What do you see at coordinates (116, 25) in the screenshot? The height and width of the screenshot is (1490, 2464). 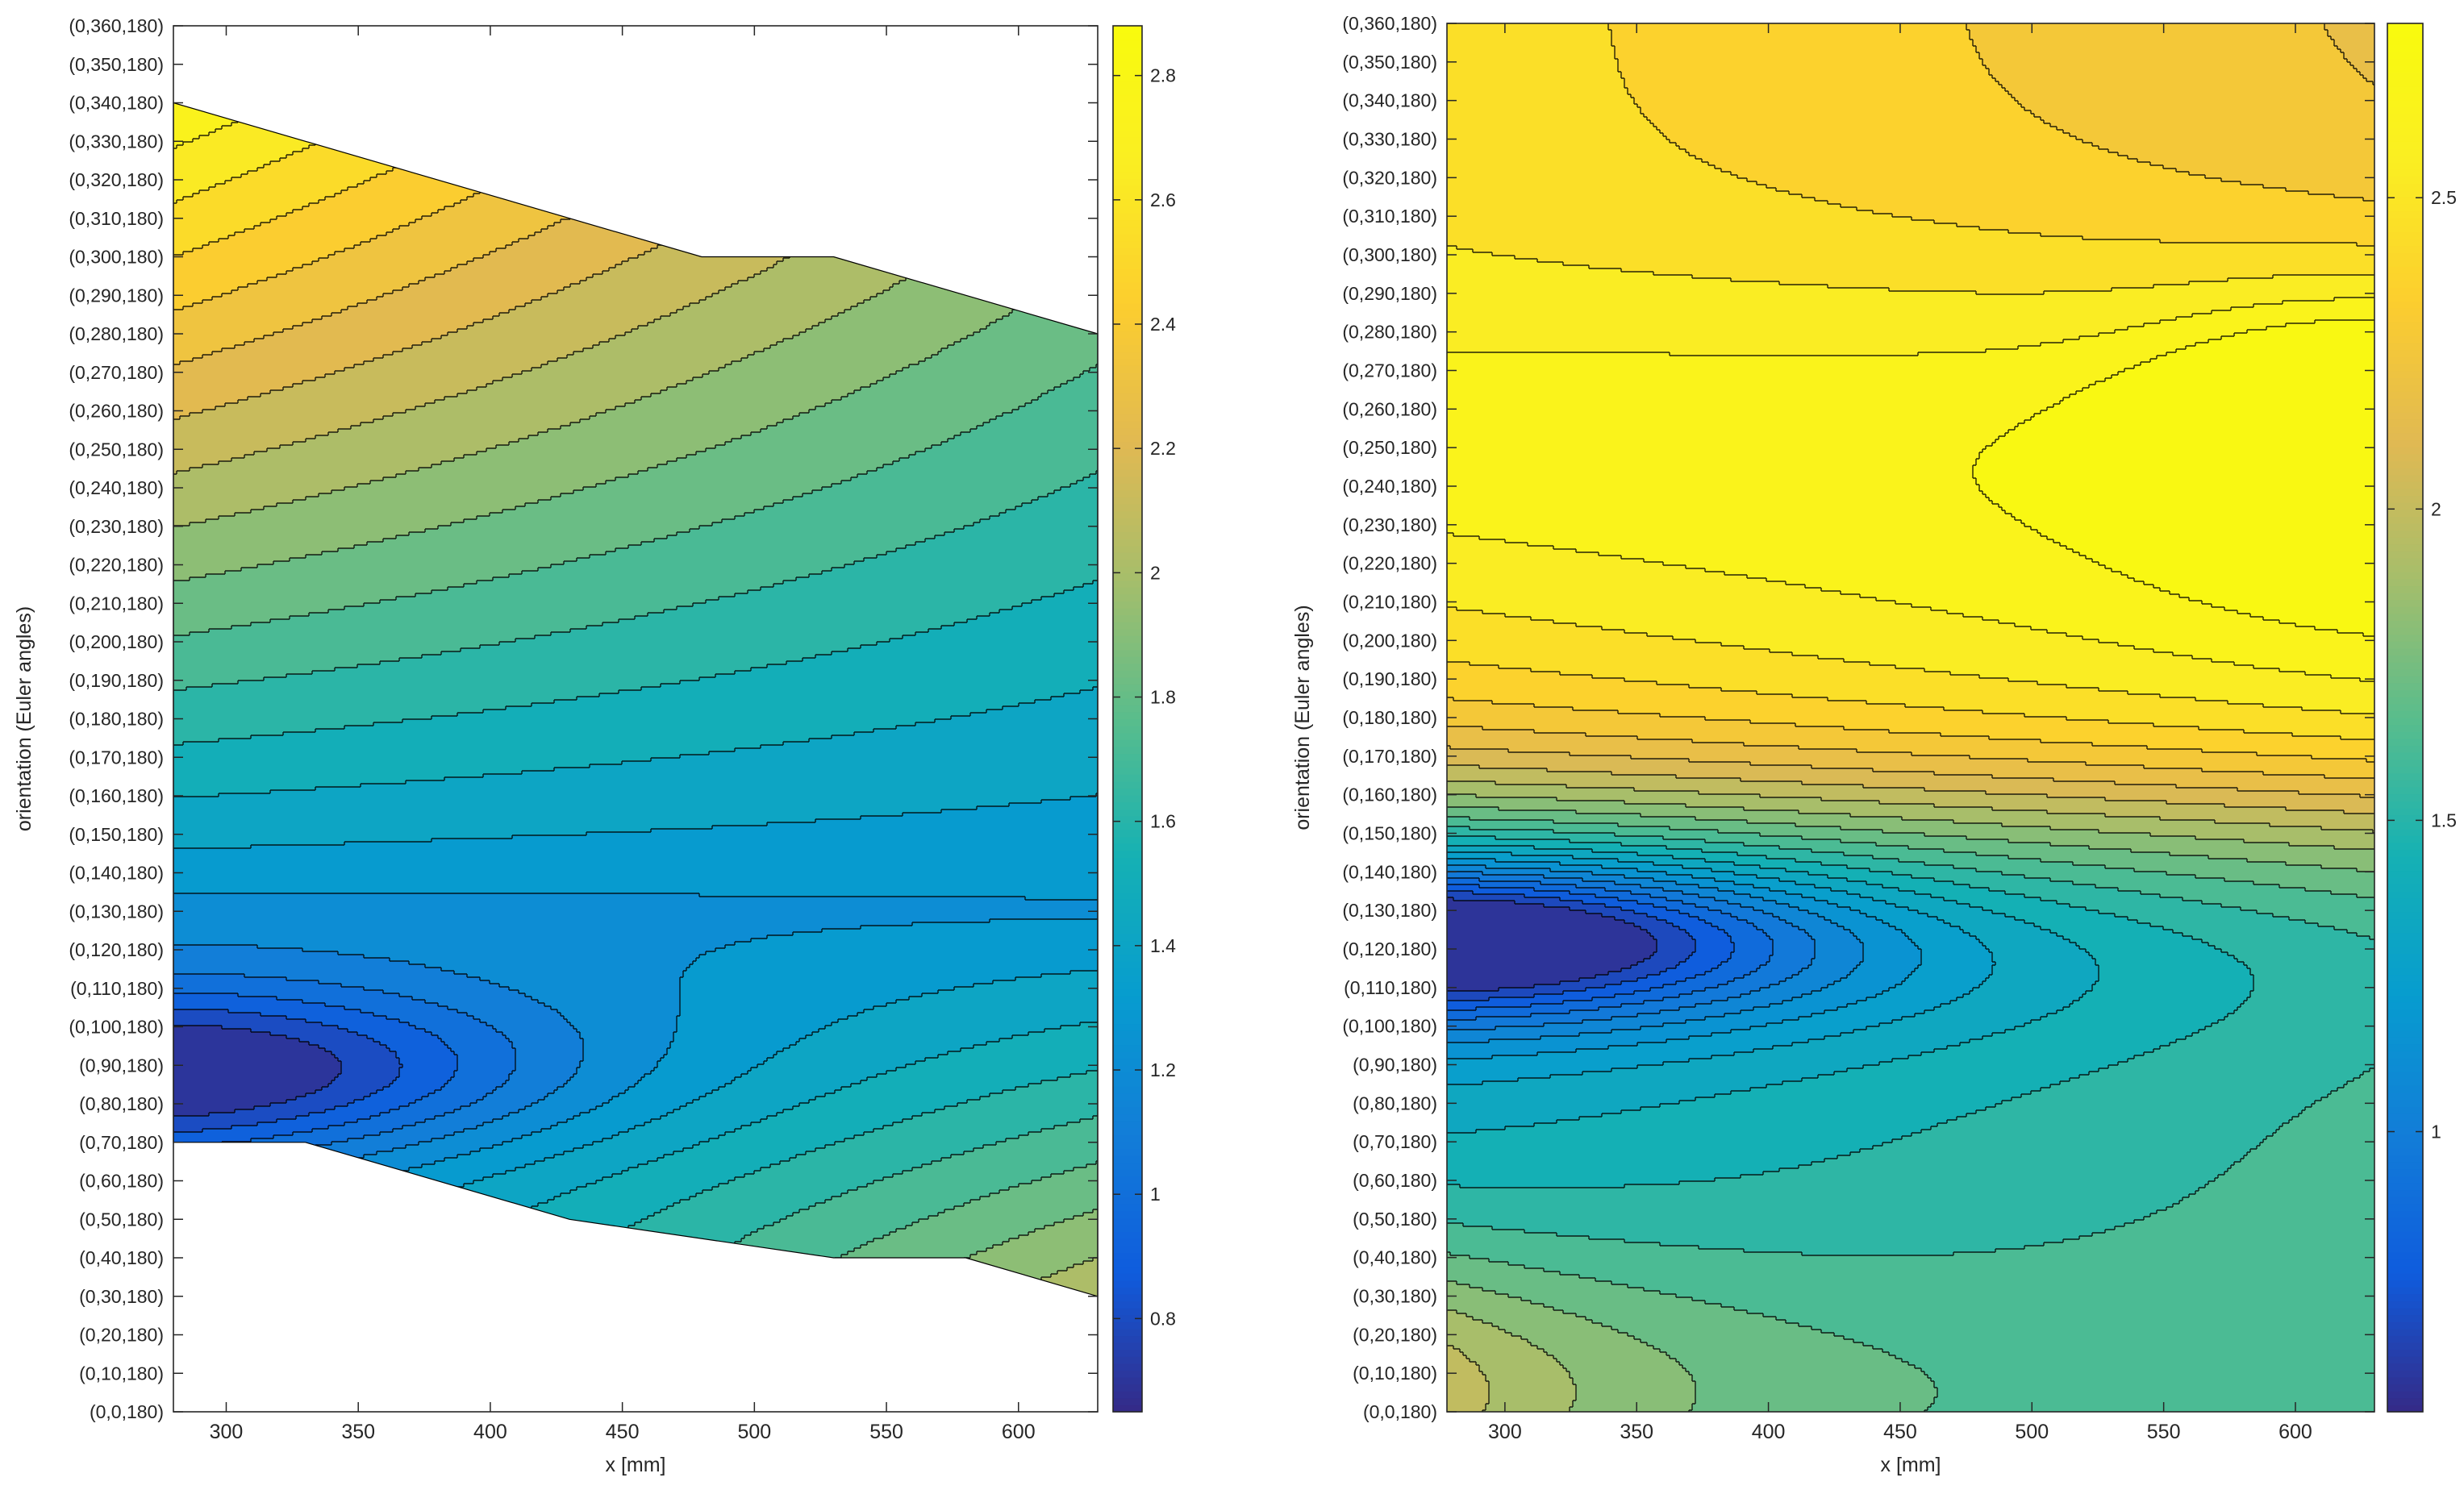 I see `y-tick-label: (0,360,180)` at bounding box center [116, 25].